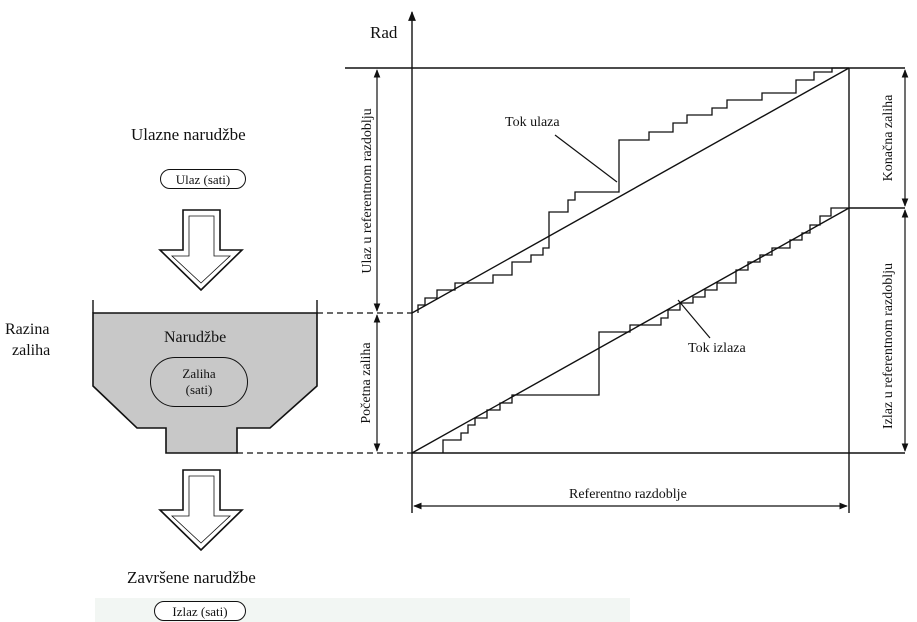  I want to click on output-arrow-icon, so click(201, 510).